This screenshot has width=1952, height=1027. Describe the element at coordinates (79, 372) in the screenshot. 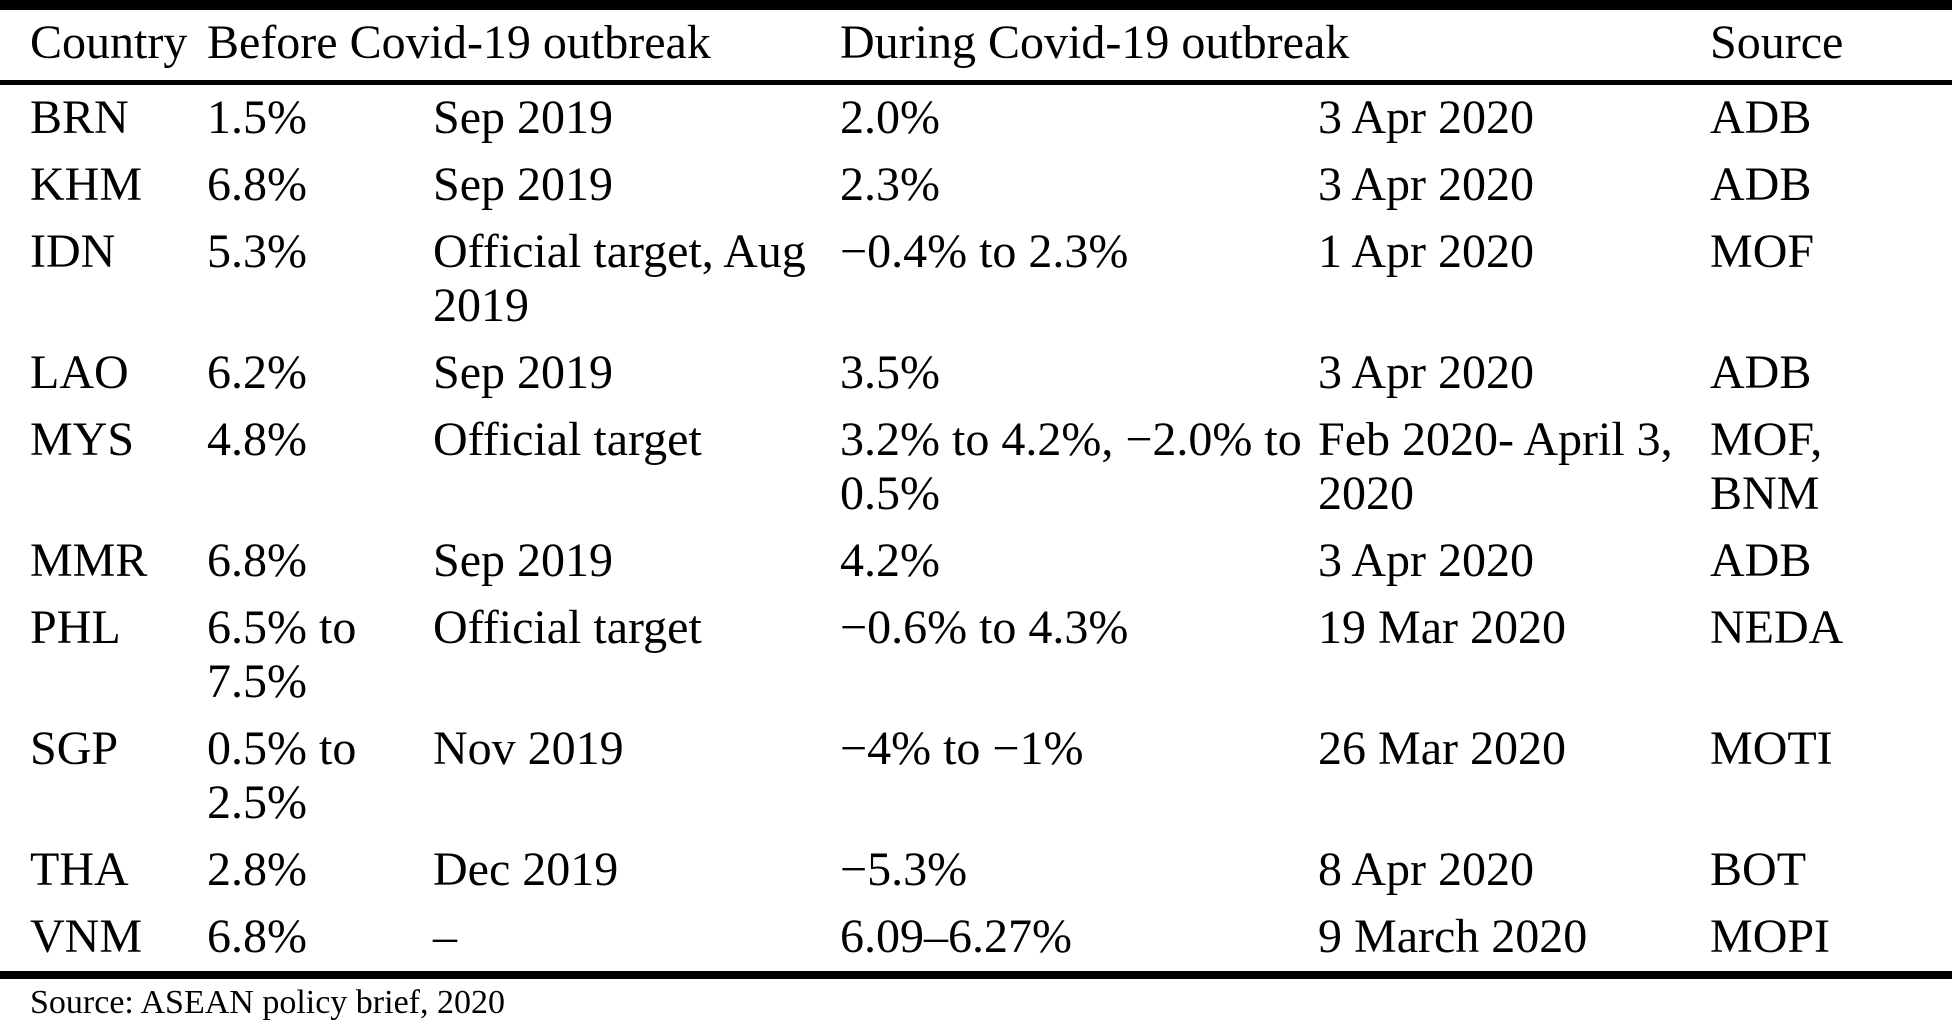

I see `cell-country: LAO` at that location.